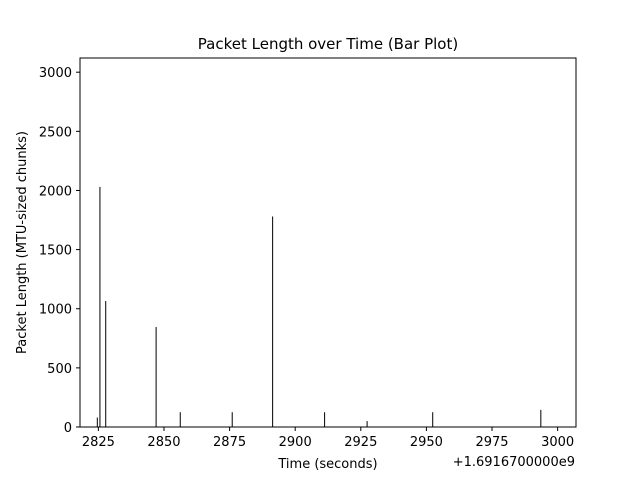 Image resolution: width=640 pixels, height=480 pixels. I want to click on x-tick-label-0: 2825, so click(98, 442).